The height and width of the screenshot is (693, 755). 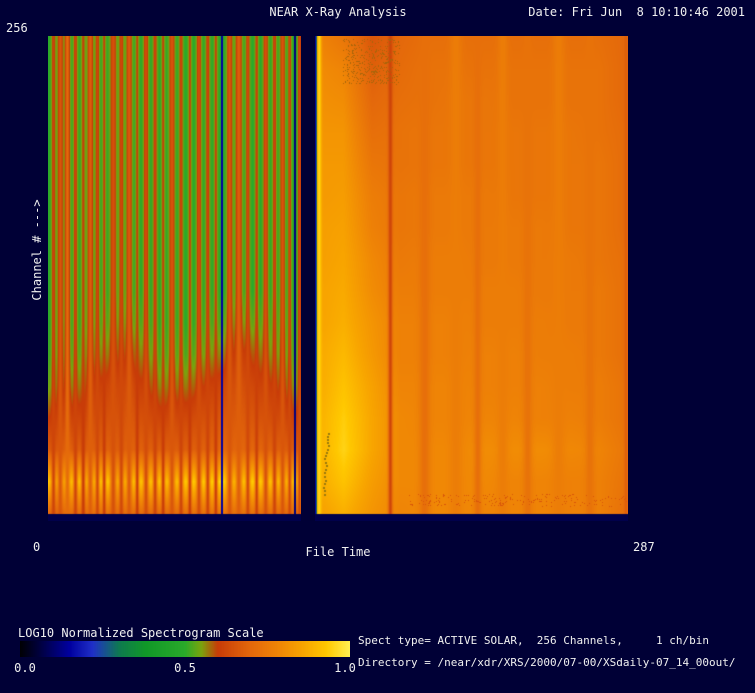 I want to click on x-axis-title: File Time, so click(x=338, y=552).